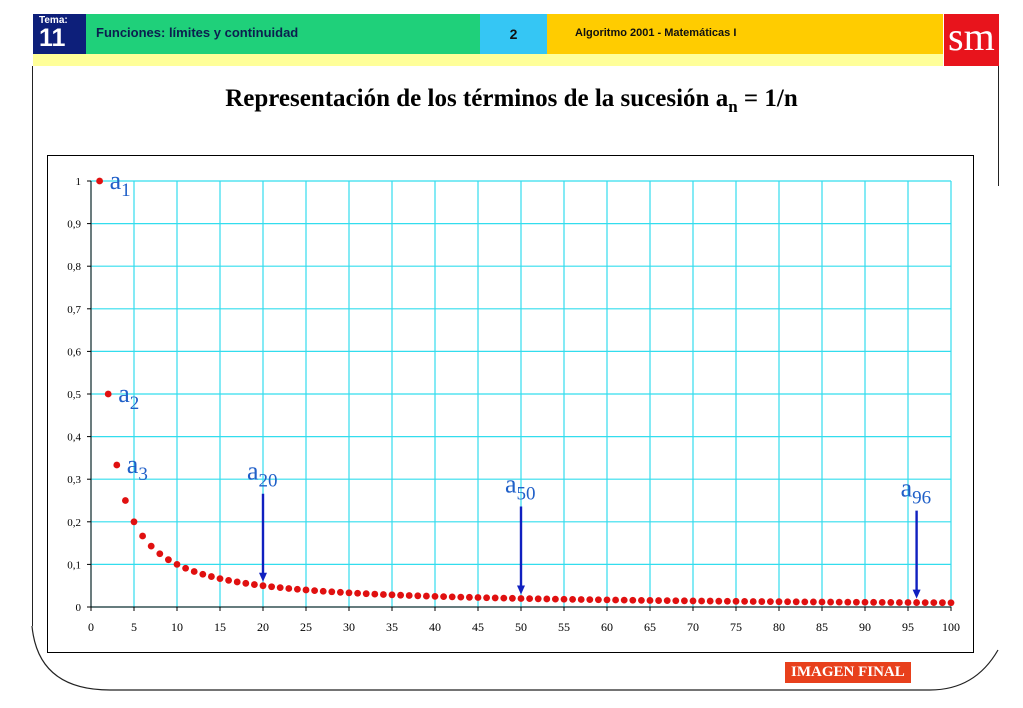  What do you see at coordinates (779, 627) in the screenshot?
I see `x-tick-label: 80` at bounding box center [779, 627].